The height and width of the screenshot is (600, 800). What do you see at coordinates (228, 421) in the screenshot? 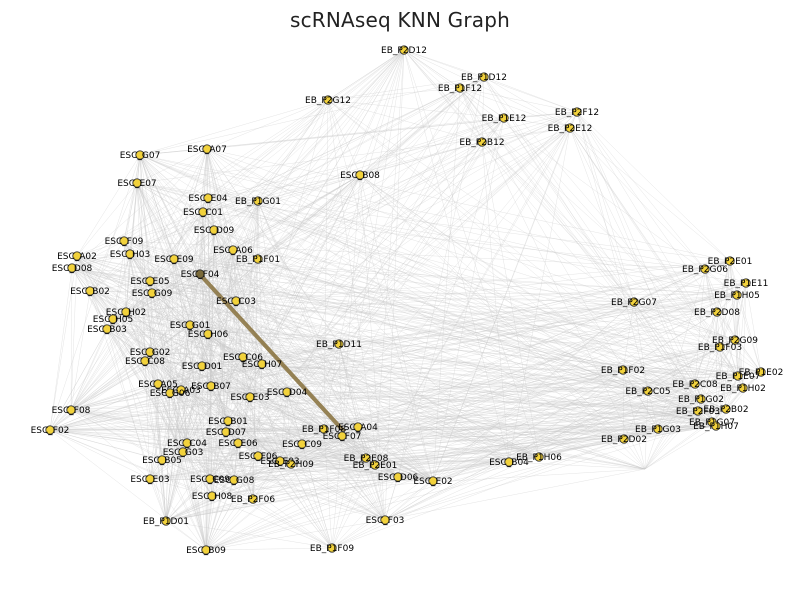
I see `graph-node: ESC_B01` at bounding box center [228, 421].